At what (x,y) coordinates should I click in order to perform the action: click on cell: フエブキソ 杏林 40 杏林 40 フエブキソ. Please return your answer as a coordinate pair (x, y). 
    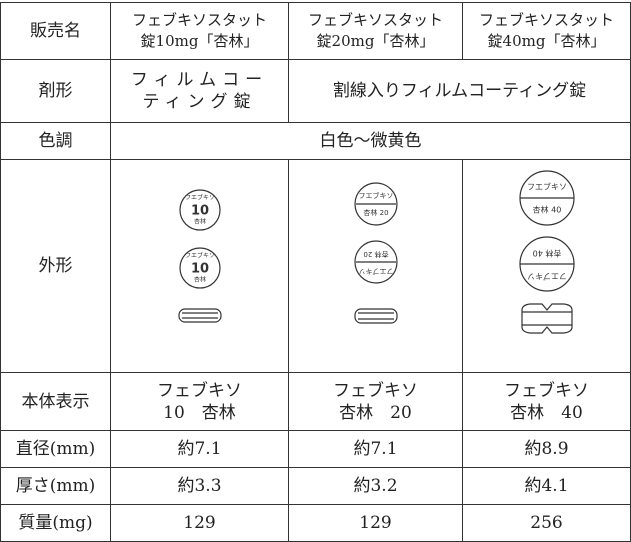
    Looking at the image, I should click on (546, 266).